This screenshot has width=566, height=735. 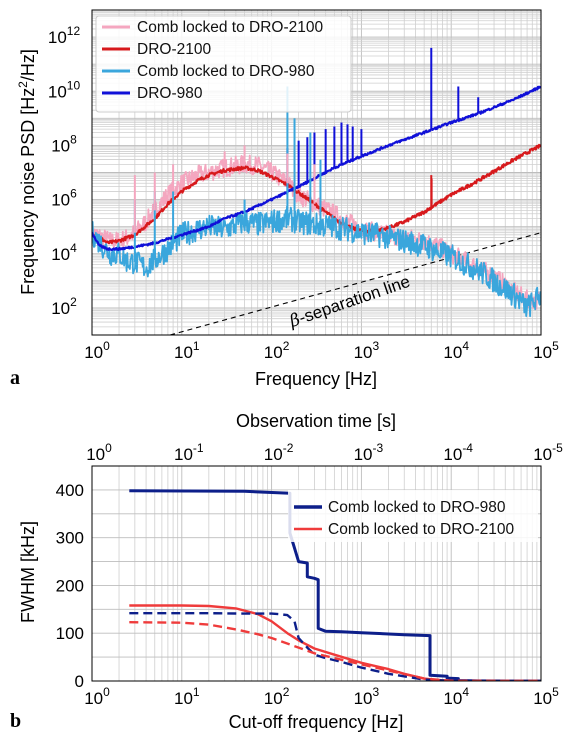 What do you see at coordinates (316, 722) in the screenshot?
I see `x-axis-label-b: Cut-off frequency [Hz]` at bounding box center [316, 722].